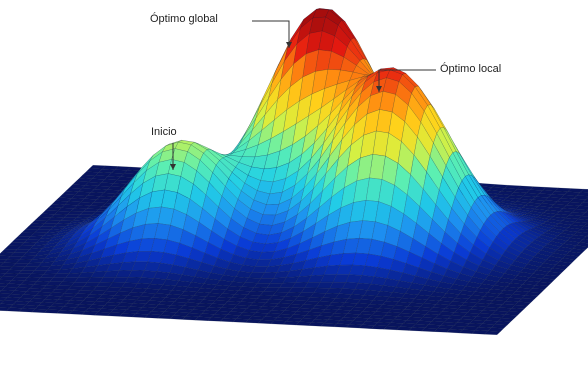 The height and width of the screenshot is (377, 588). Describe the element at coordinates (184, 19) in the screenshot. I see `global-optimum-label: Óptimo global` at that location.